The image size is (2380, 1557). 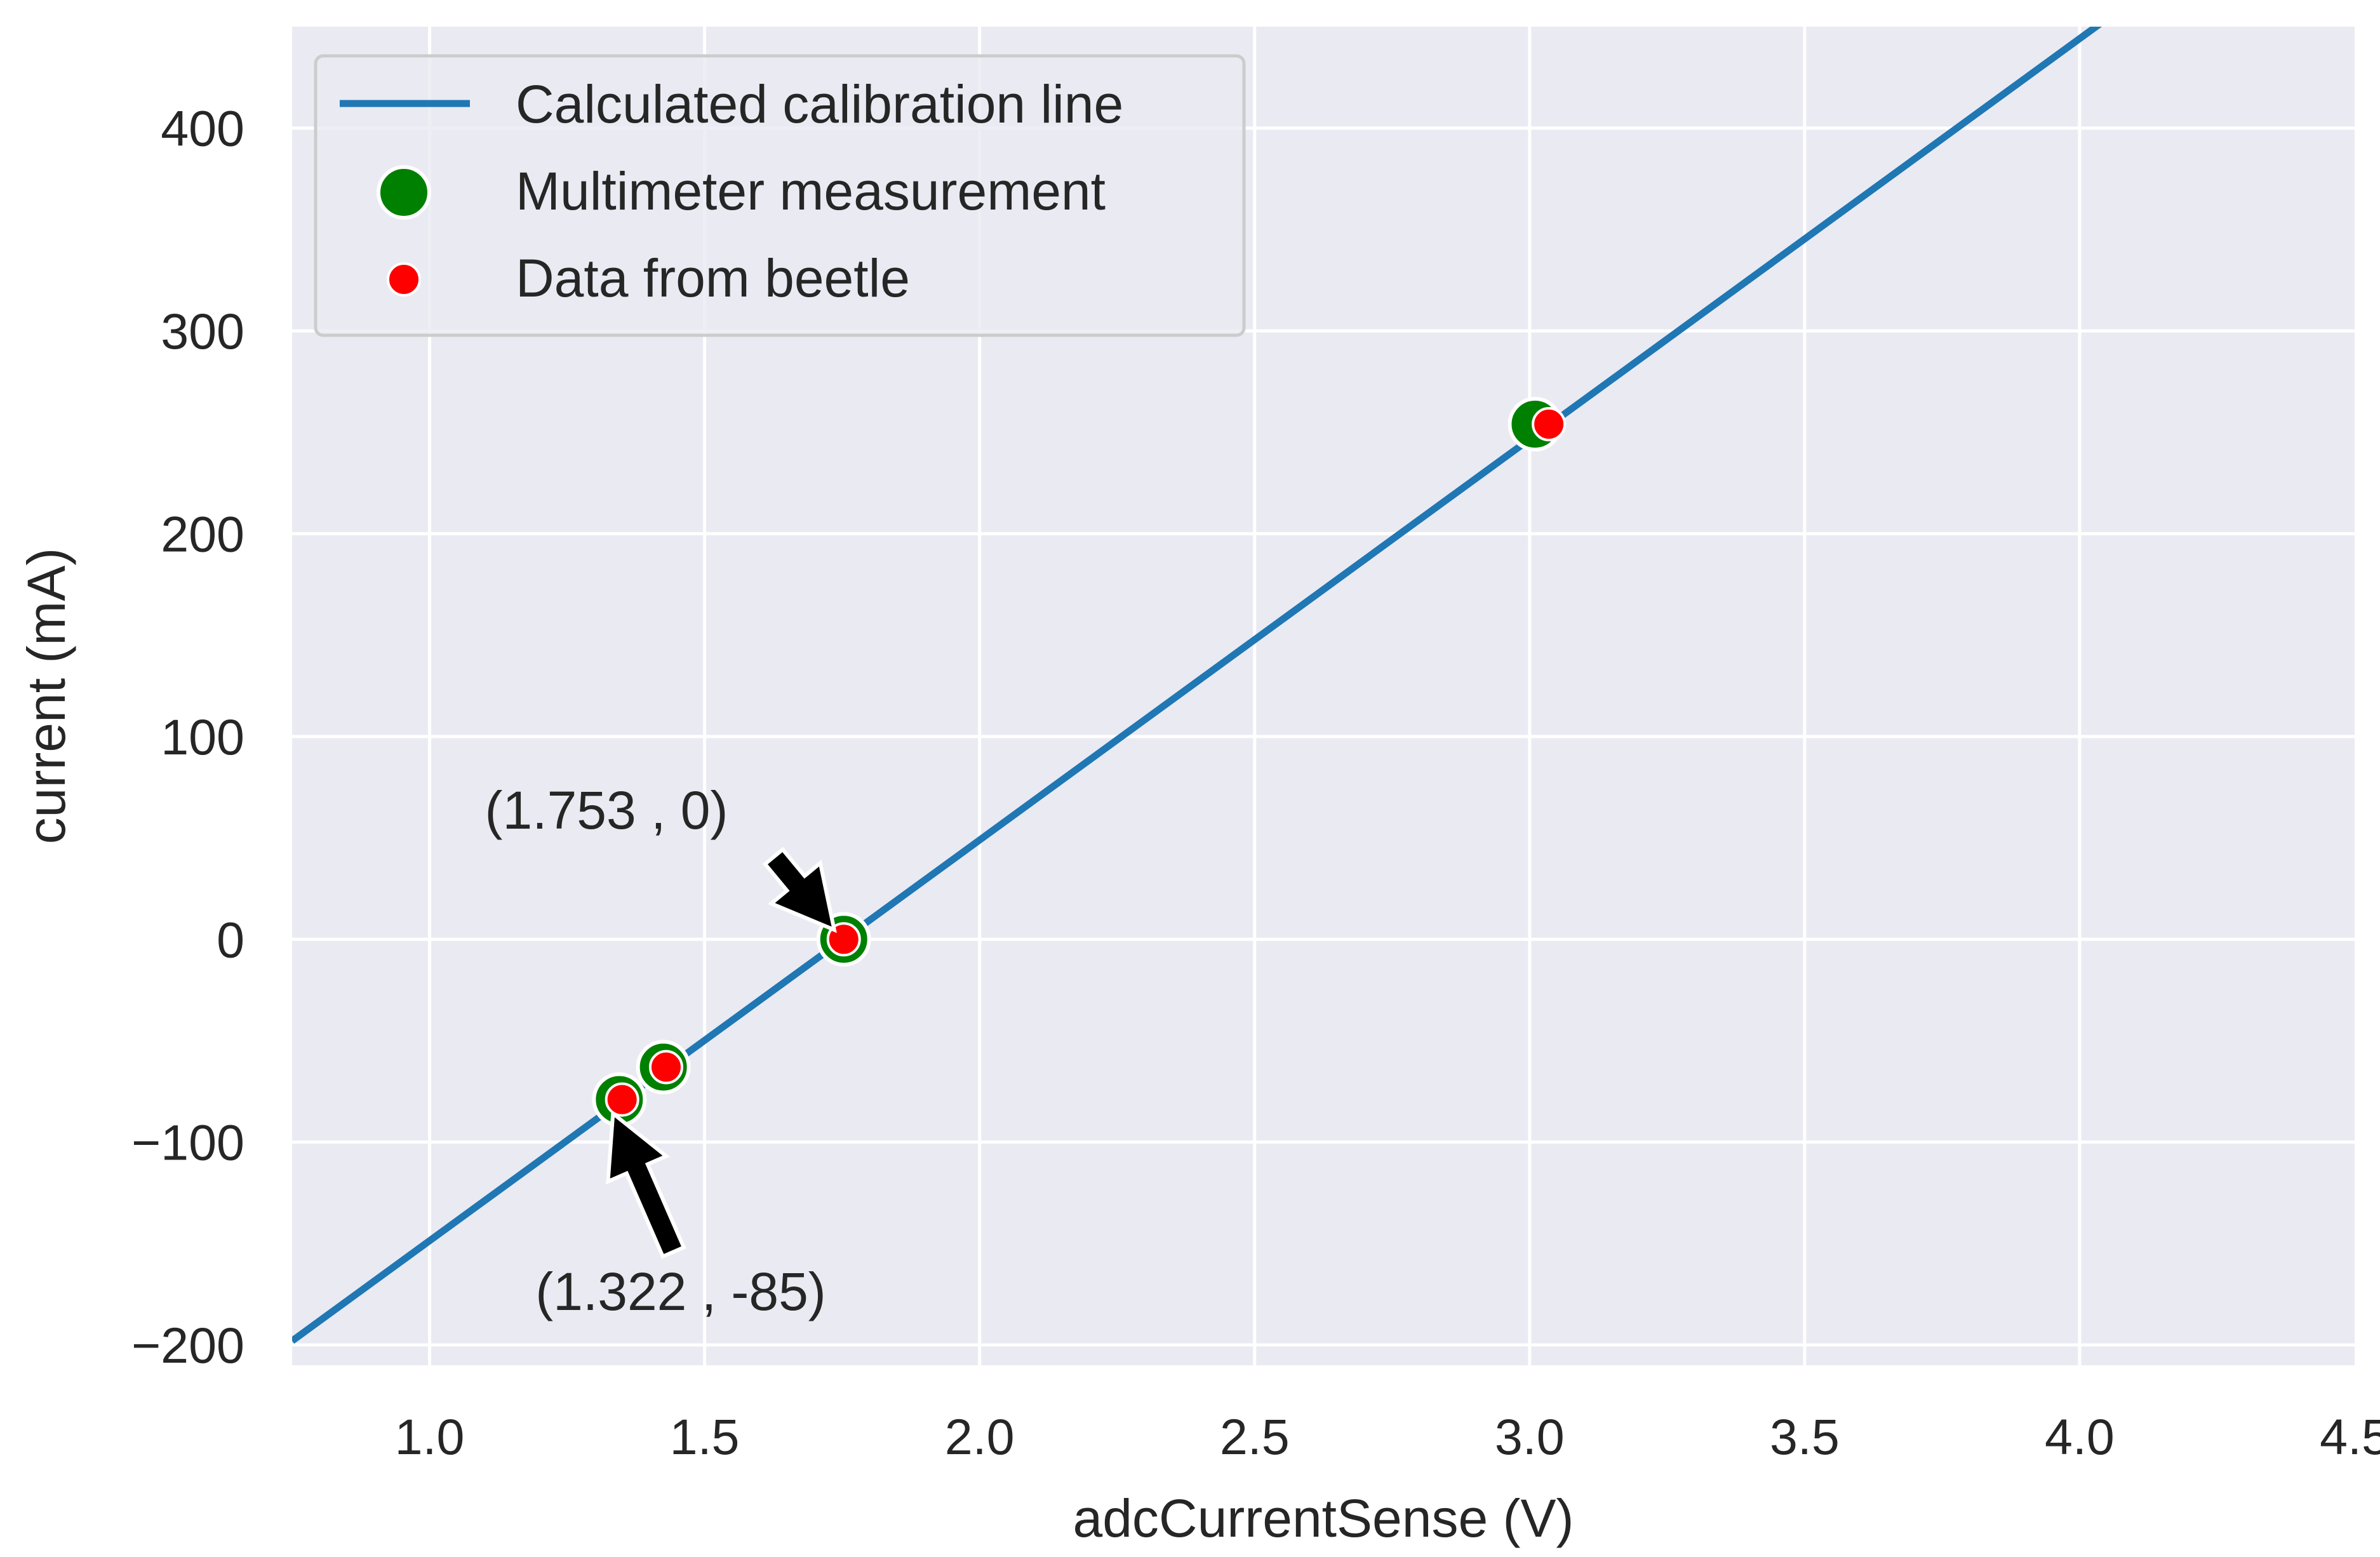 I want to click on legend-entry-label: Data from beetle, so click(x=713, y=278).